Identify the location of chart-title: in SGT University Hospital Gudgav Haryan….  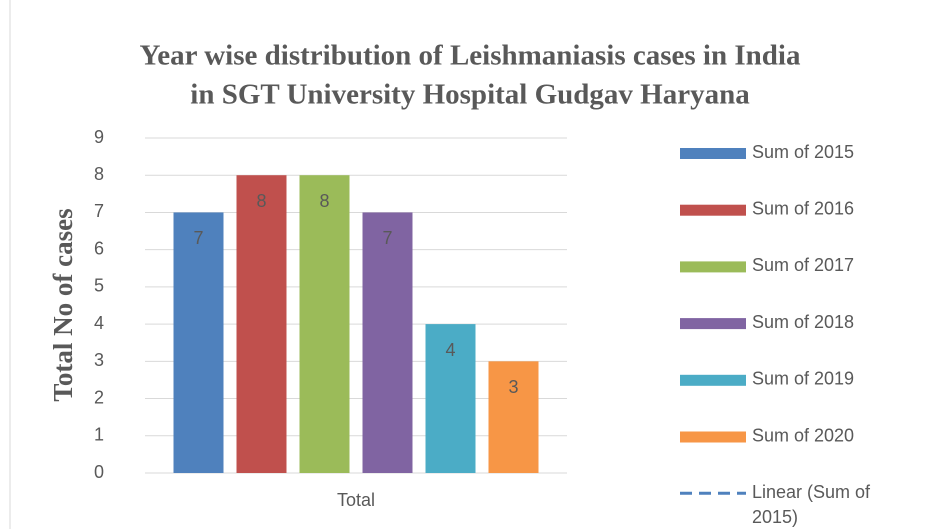
(470, 95).